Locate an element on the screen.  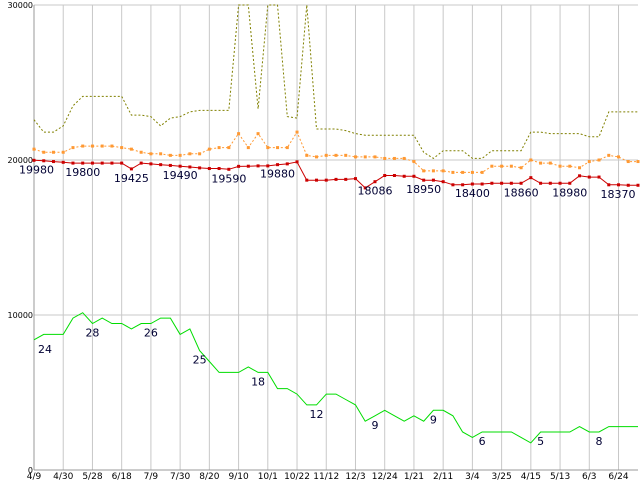
x-tick-label: 7/30 is located at coordinates (180, 476).